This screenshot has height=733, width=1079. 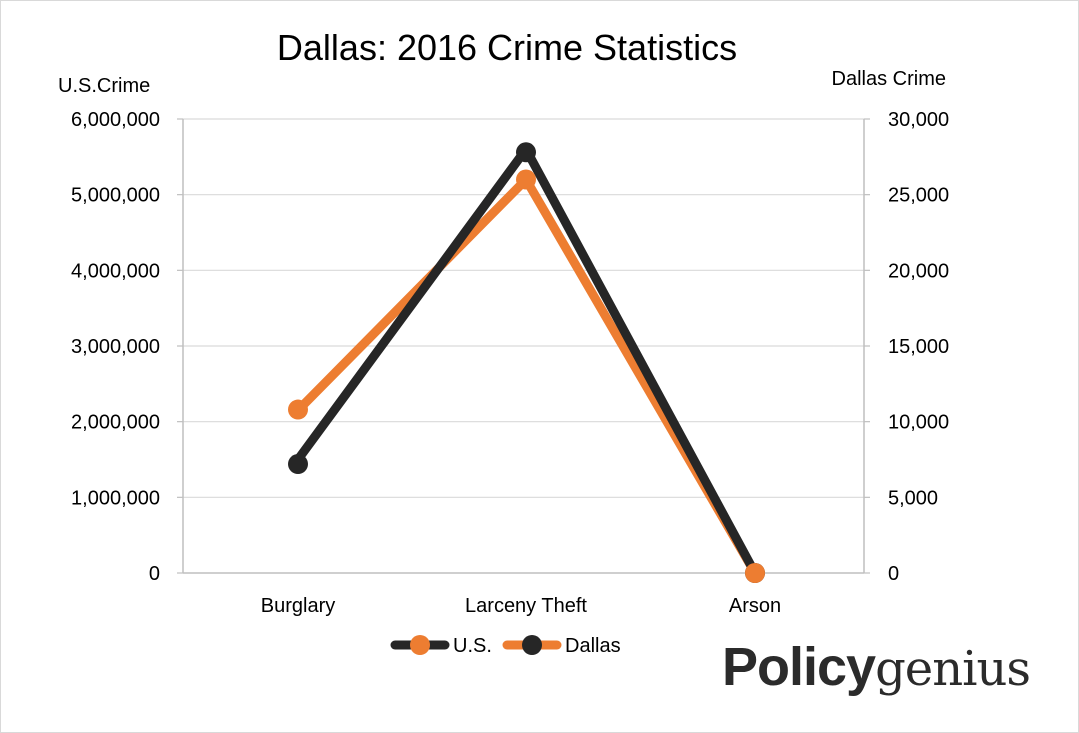 What do you see at coordinates (918, 271) in the screenshot?
I see `right-tick-label: 20,000` at bounding box center [918, 271].